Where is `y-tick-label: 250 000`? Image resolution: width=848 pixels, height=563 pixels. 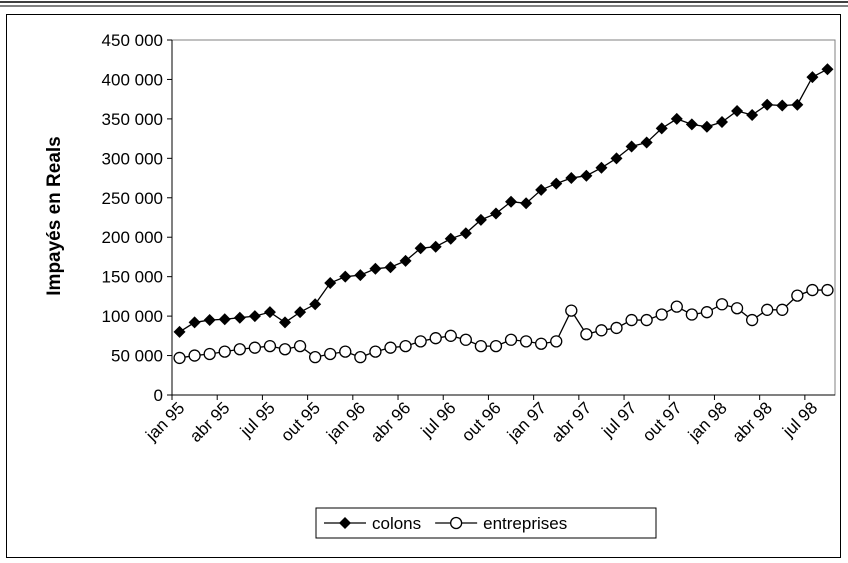 y-tick-label: 250 000 is located at coordinates (132, 198).